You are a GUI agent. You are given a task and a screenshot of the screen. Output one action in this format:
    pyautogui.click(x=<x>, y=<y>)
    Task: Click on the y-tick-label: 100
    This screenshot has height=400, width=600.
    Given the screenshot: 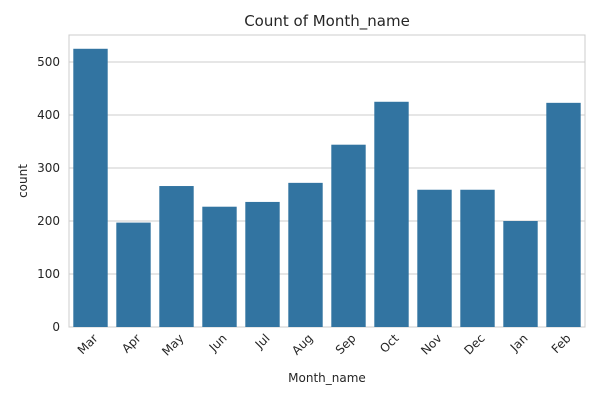 What is the action you would take?
    pyautogui.click(x=48, y=274)
    